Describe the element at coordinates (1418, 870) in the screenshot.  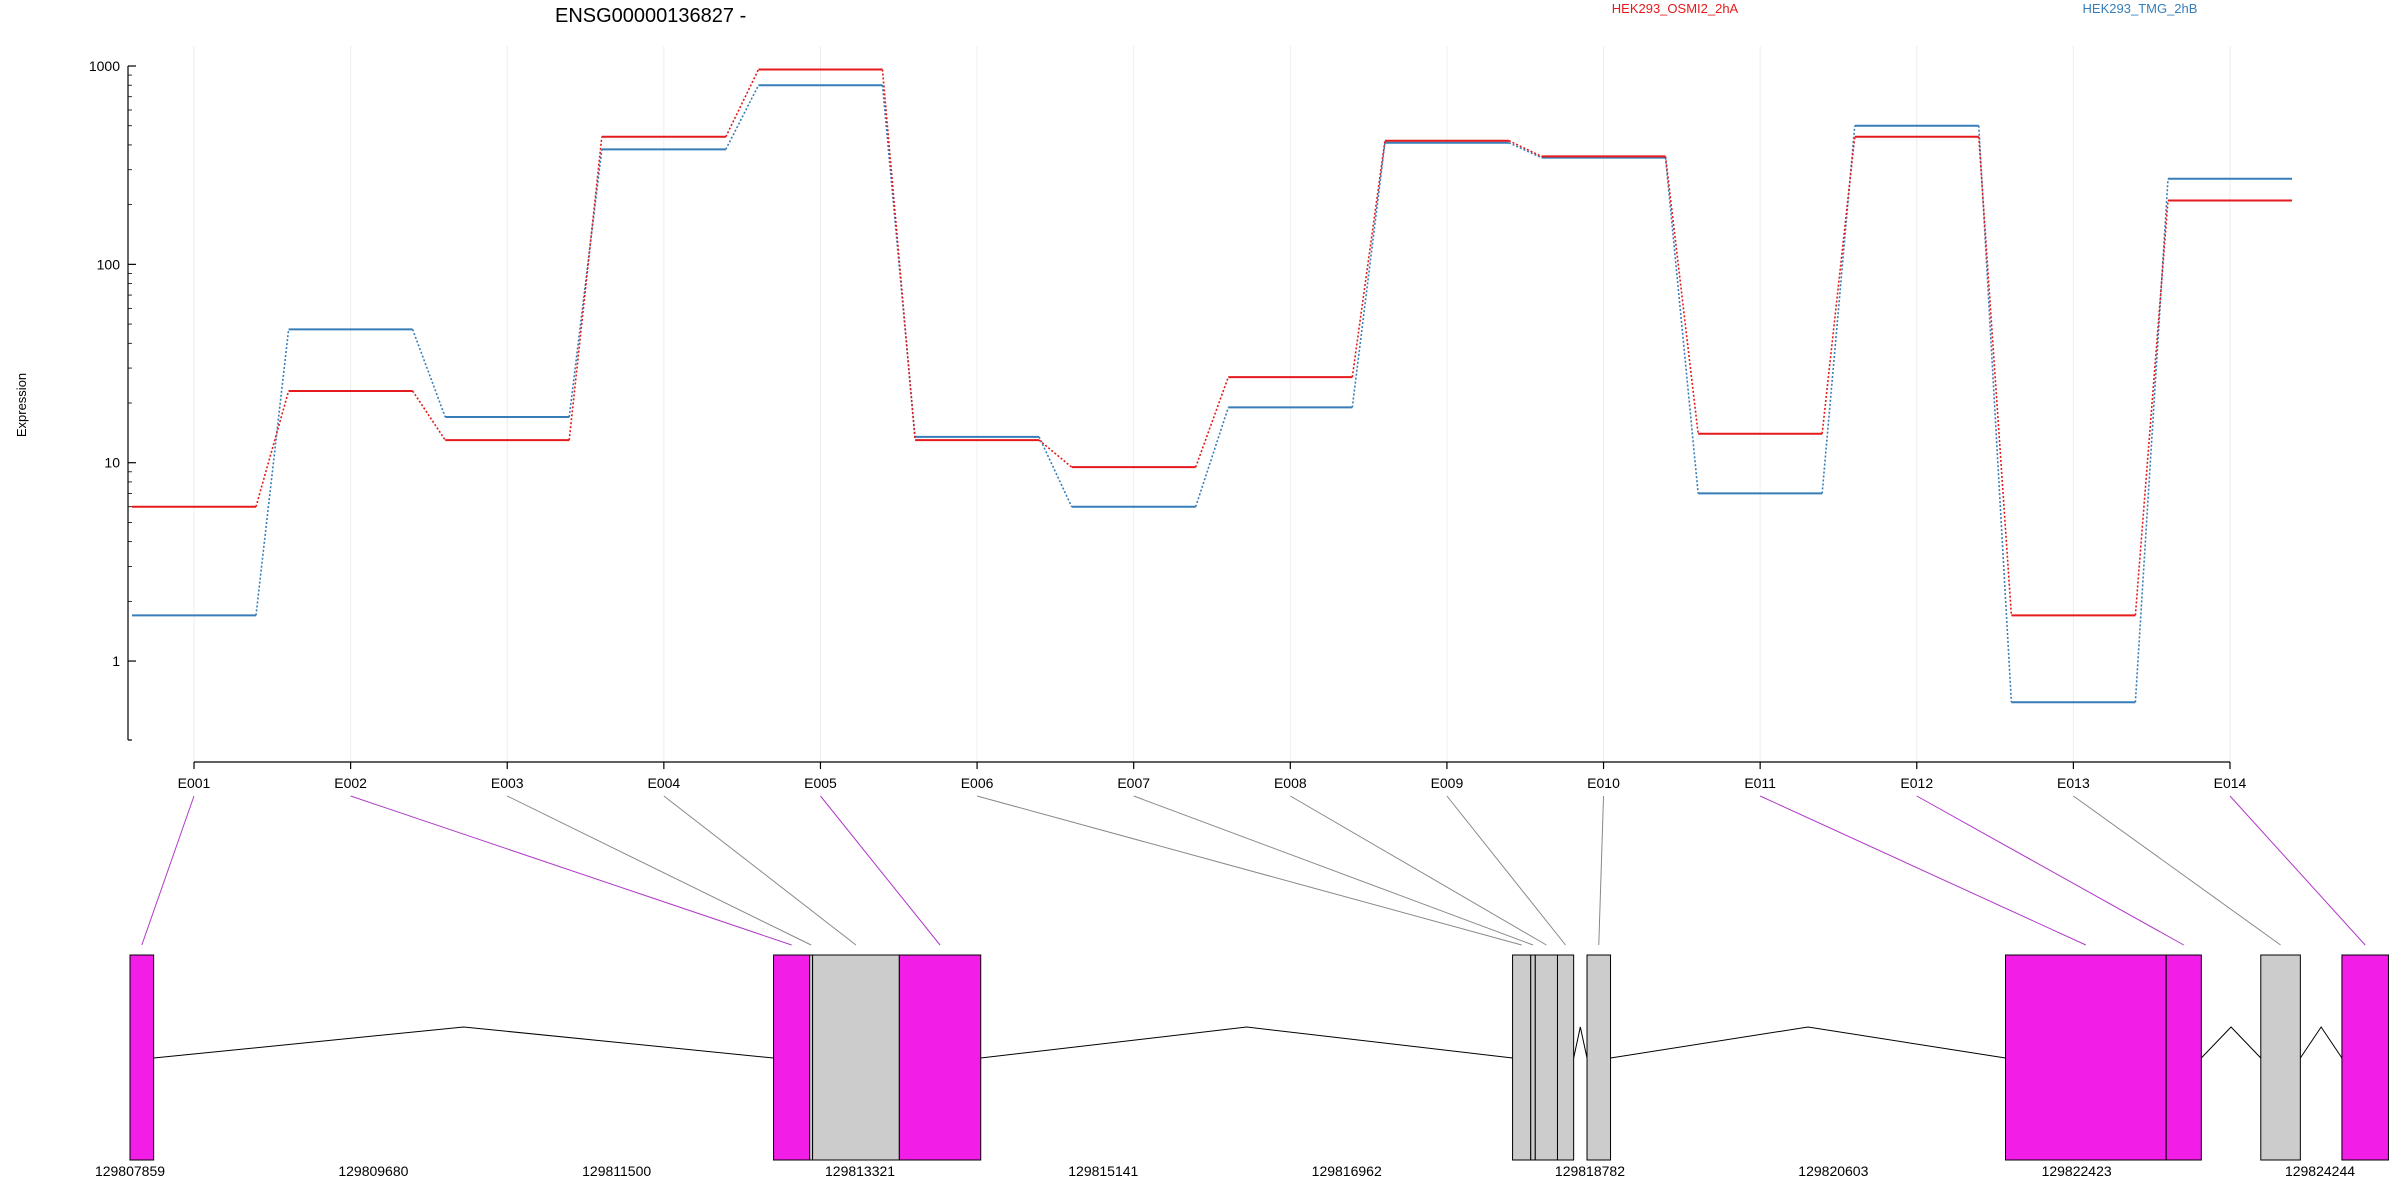
I see `connector-e008` at that location.